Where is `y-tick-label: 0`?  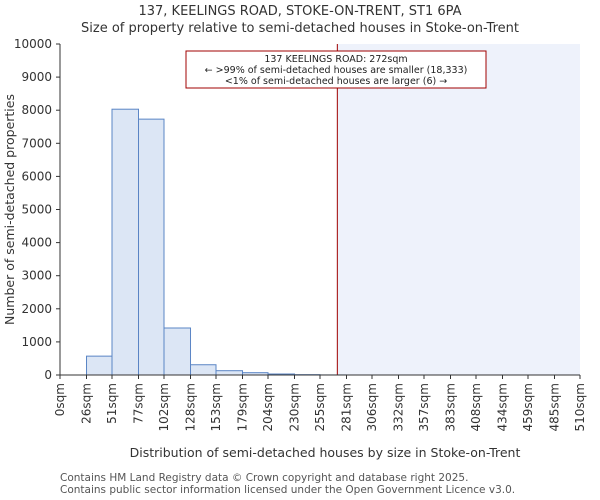
y-tick-label: 0 is located at coordinates (48, 375).